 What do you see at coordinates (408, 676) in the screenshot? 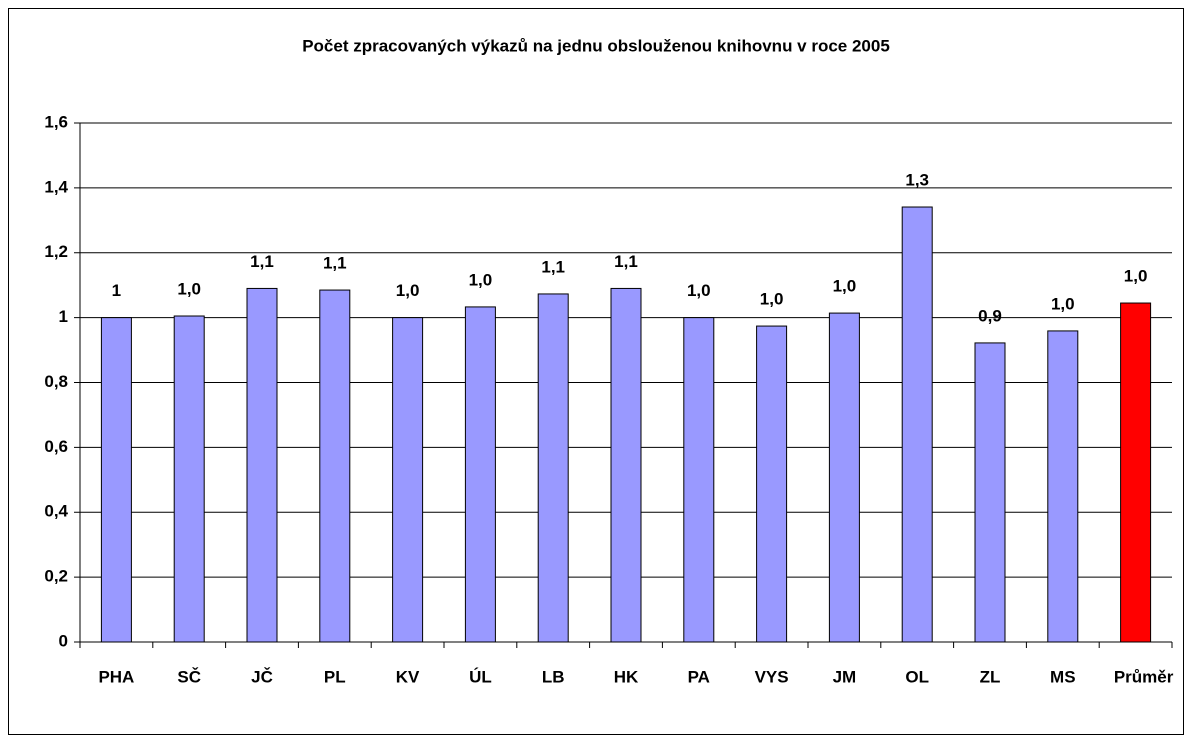
I see `x-tick-label: KV` at bounding box center [408, 676].